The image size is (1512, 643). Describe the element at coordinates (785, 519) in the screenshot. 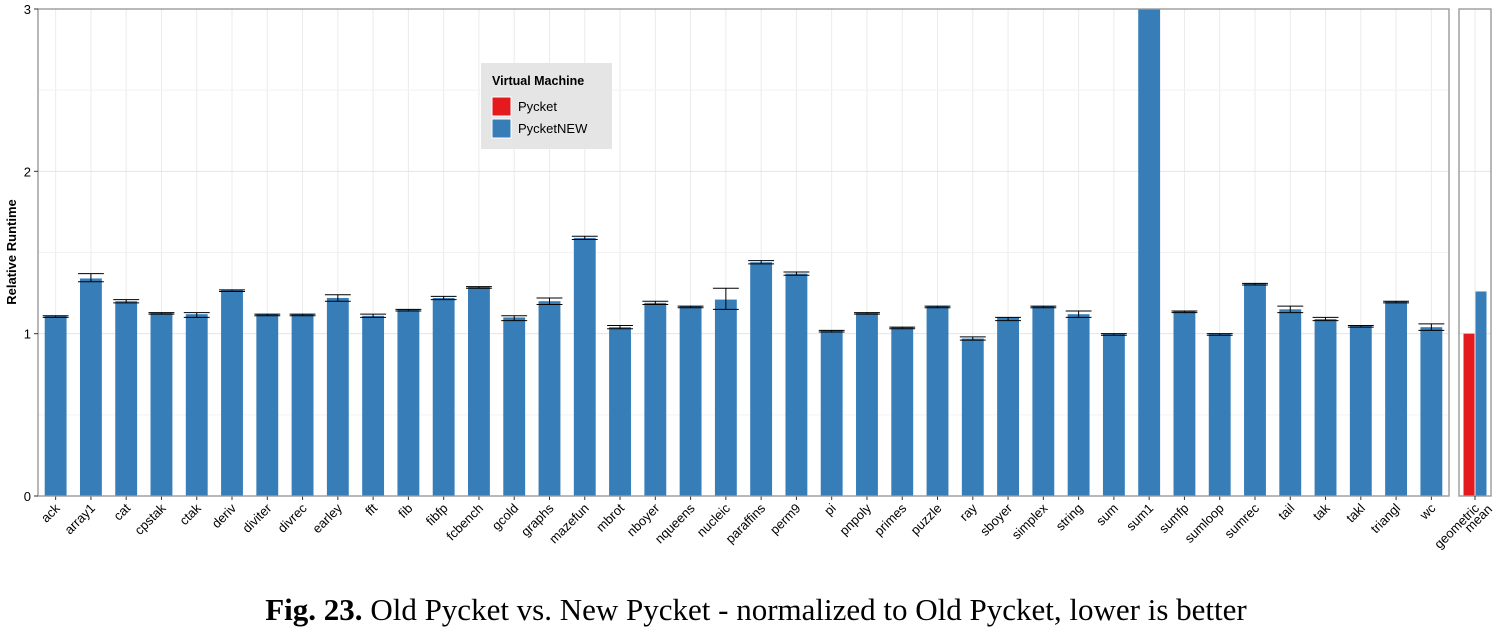

I see `x-tick-label: perm9` at that location.